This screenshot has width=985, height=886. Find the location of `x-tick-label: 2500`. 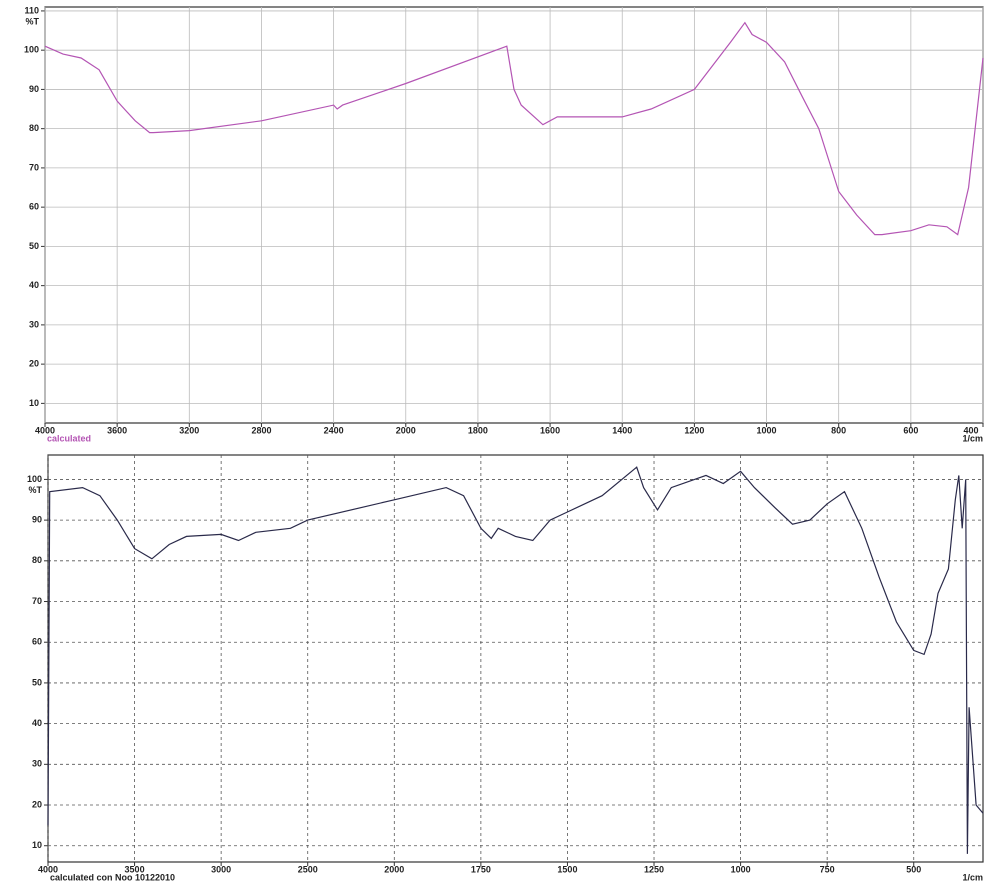

x-tick-label: 2500 is located at coordinates (308, 869).